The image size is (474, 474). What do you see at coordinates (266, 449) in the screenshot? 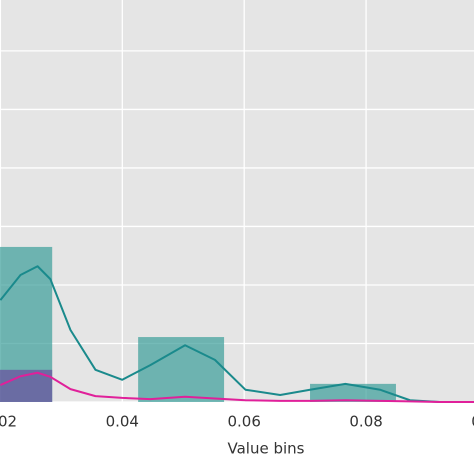
I see `x-axis-label: Value bins` at bounding box center [266, 449].